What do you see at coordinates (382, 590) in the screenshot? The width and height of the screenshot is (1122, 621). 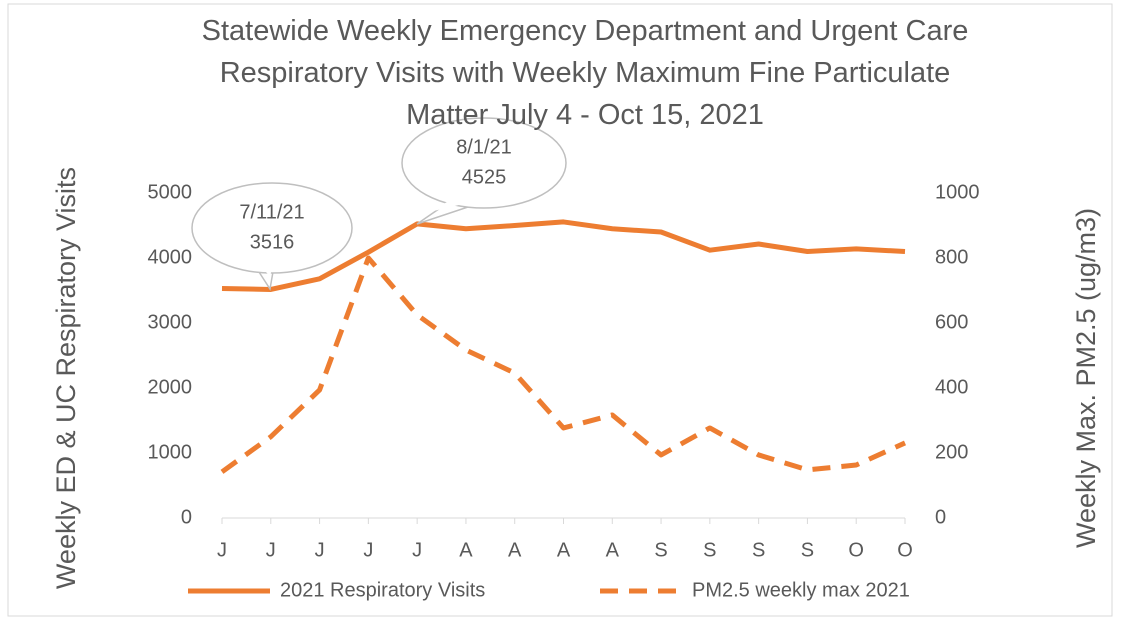 I see `legend-label: 2021 Respiratory Visits` at bounding box center [382, 590].